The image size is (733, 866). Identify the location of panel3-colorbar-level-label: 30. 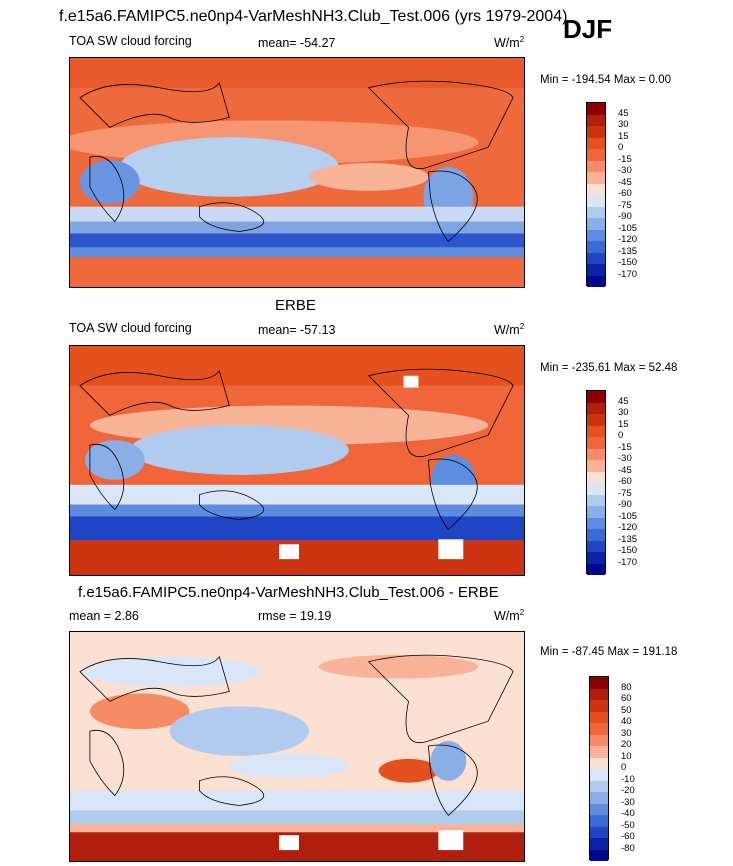
(626, 733).